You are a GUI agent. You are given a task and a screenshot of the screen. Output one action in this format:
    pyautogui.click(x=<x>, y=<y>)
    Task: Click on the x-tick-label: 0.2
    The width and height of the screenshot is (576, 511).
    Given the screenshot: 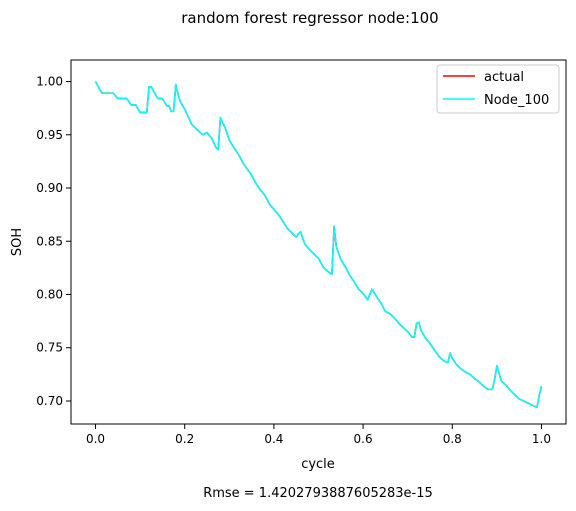 What is the action you would take?
    pyautogui.click(x=184, y=439)
    